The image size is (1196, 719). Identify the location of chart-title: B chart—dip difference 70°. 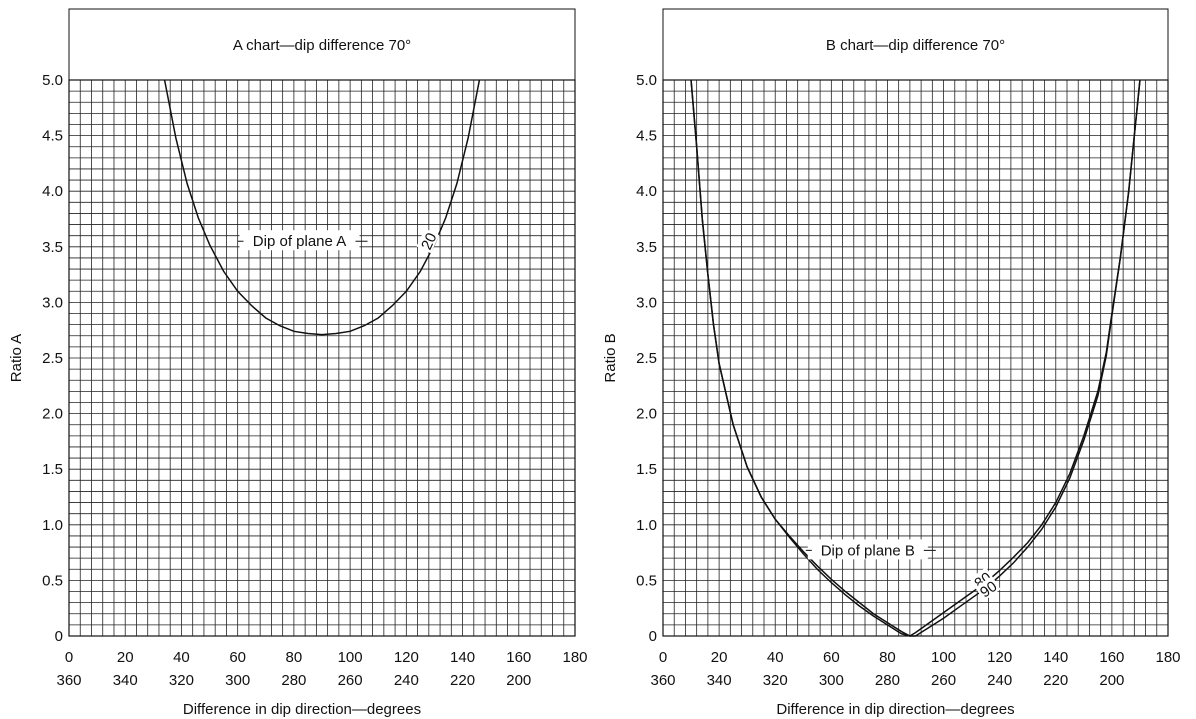
(915, 45).